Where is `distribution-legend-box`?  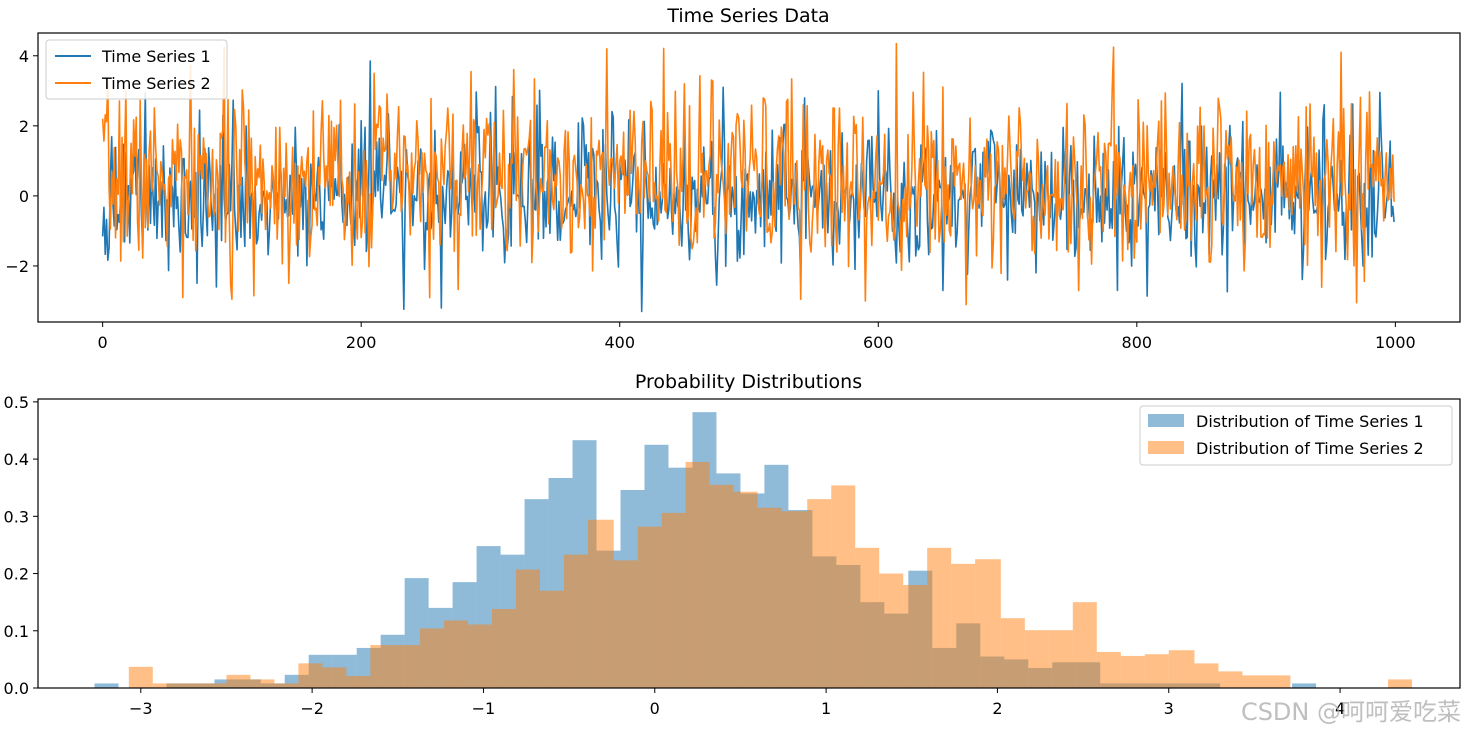 distribution-legend-box is located at coordinates (1296, 435).